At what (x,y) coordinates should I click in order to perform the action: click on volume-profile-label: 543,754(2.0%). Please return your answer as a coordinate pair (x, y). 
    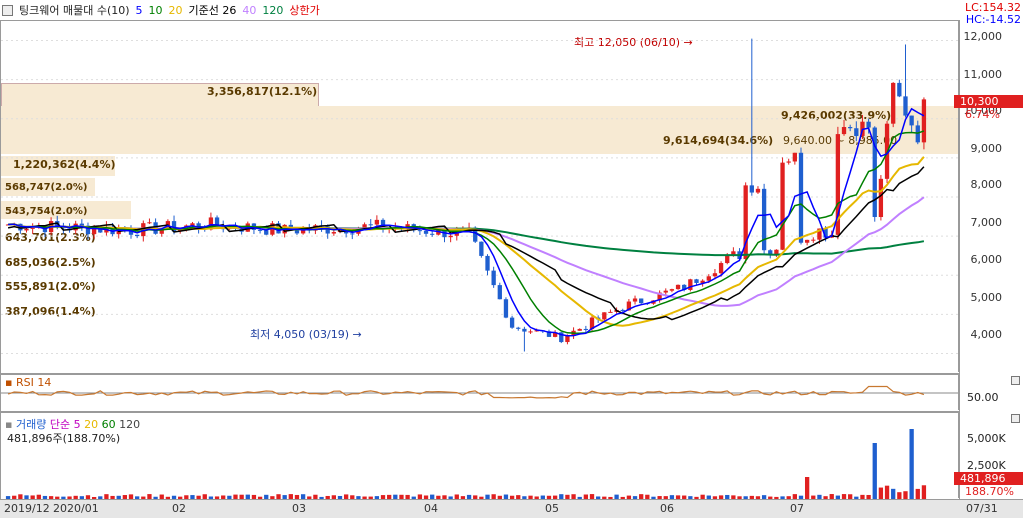
    Looking at the image, I should click on (46, 211).